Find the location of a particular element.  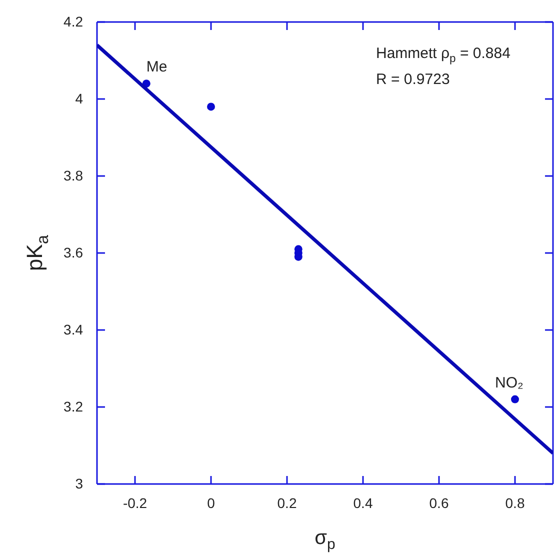

y-tick-label: 3.6 is located at coordinates (74, 252).